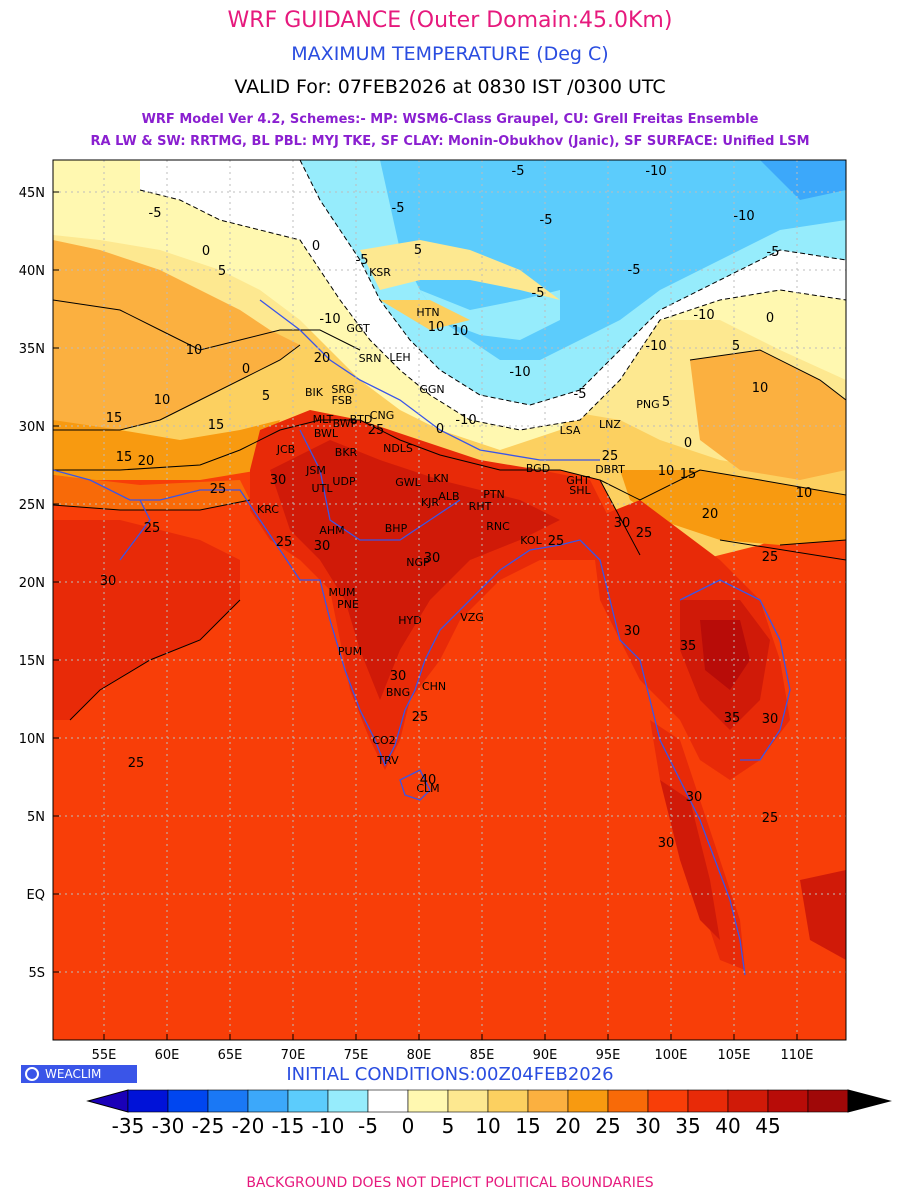 This screenshot has height=1200, width=900. Describe the element at coordinates (380, 272) in the screenshot. I see `station-label: KSR` at that location.